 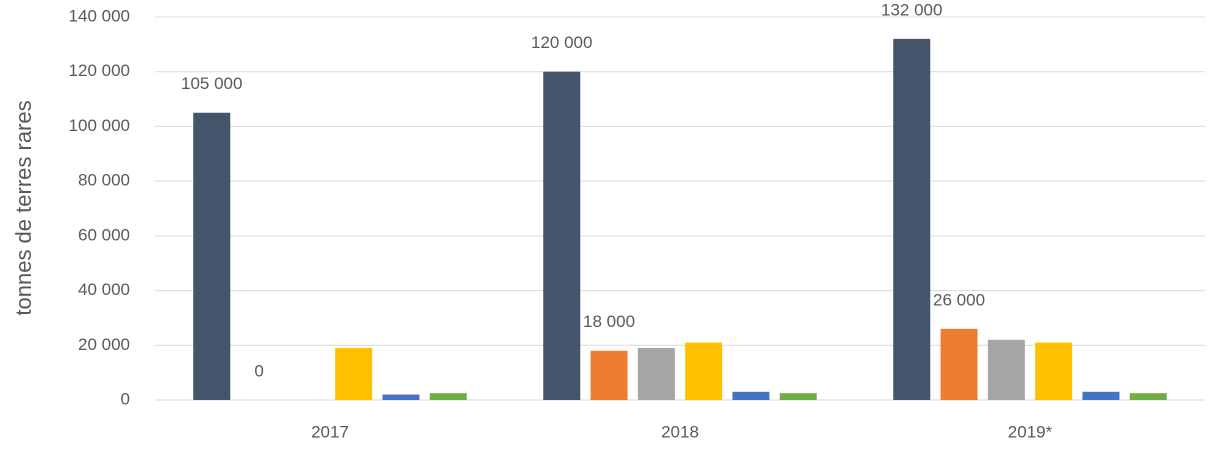 I want to click on data-label: 132 000, so click(x=911, y=9).